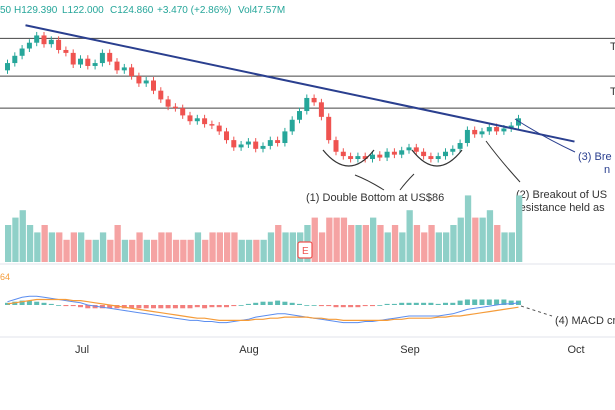 The image size is (615, 410). What do you see at coordinates (82, 350) in the screenshot?
I see `x-tick-label-jul: Jul` at bounding box center [82, 350].